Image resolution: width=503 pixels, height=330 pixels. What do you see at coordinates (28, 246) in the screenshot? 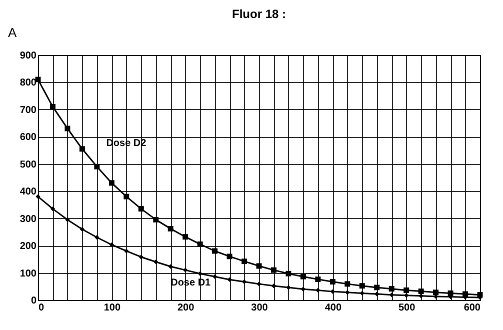
I see `y-tick-label: 200` at bounding box center [28, 246].